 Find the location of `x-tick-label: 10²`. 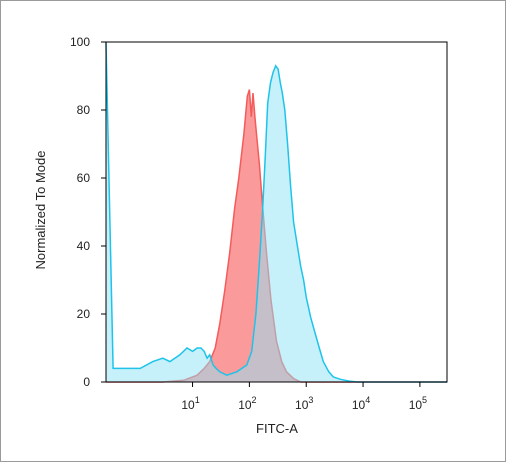

x-tick-label: 10² is located at coordinates (247, 403).